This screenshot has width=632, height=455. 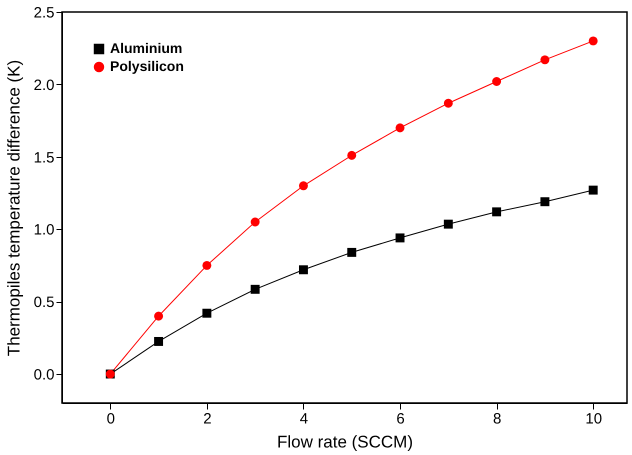 I want to click on y-tick-label: 0.0, so click(x=44, y=375).